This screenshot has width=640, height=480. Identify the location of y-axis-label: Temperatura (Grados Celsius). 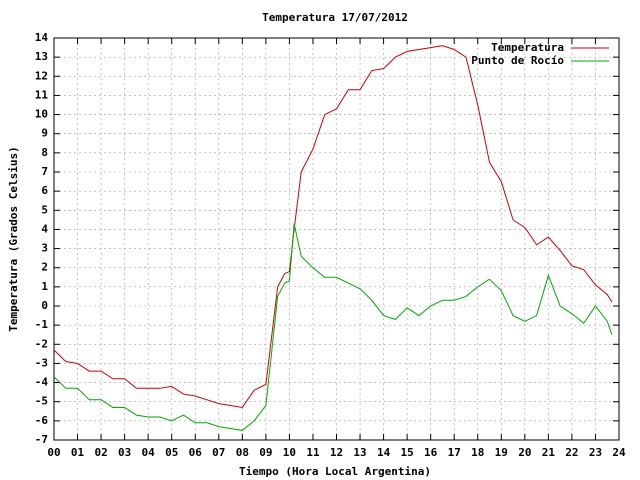
(13, 238).